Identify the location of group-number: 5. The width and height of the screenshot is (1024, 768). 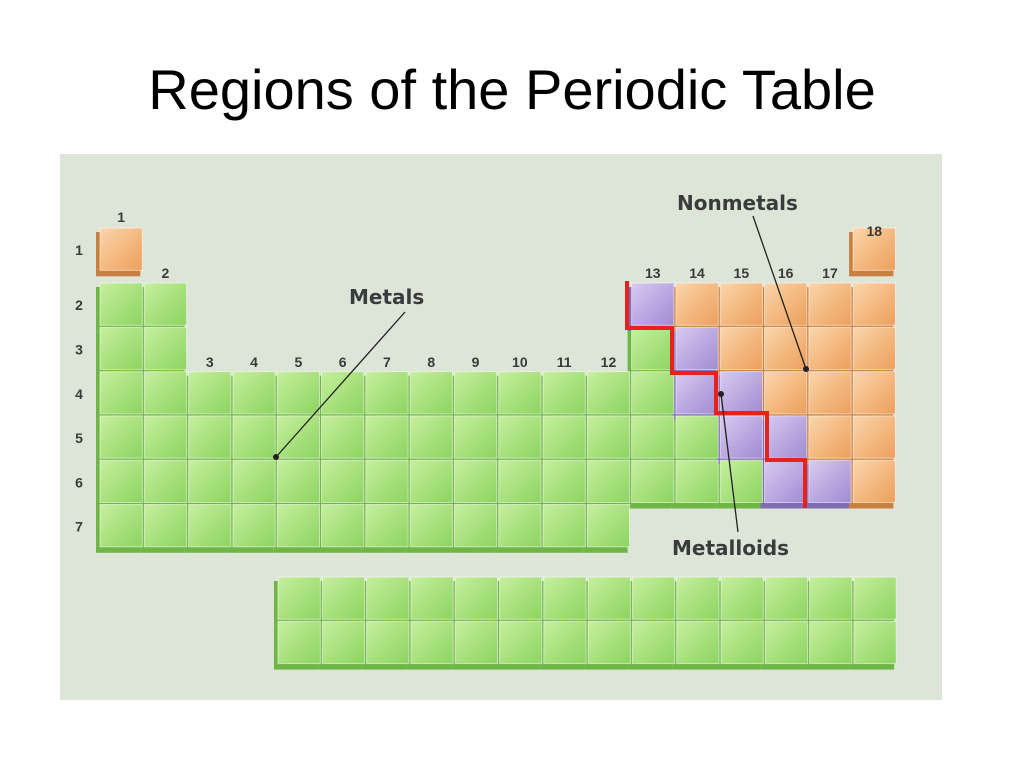
(298, 362).